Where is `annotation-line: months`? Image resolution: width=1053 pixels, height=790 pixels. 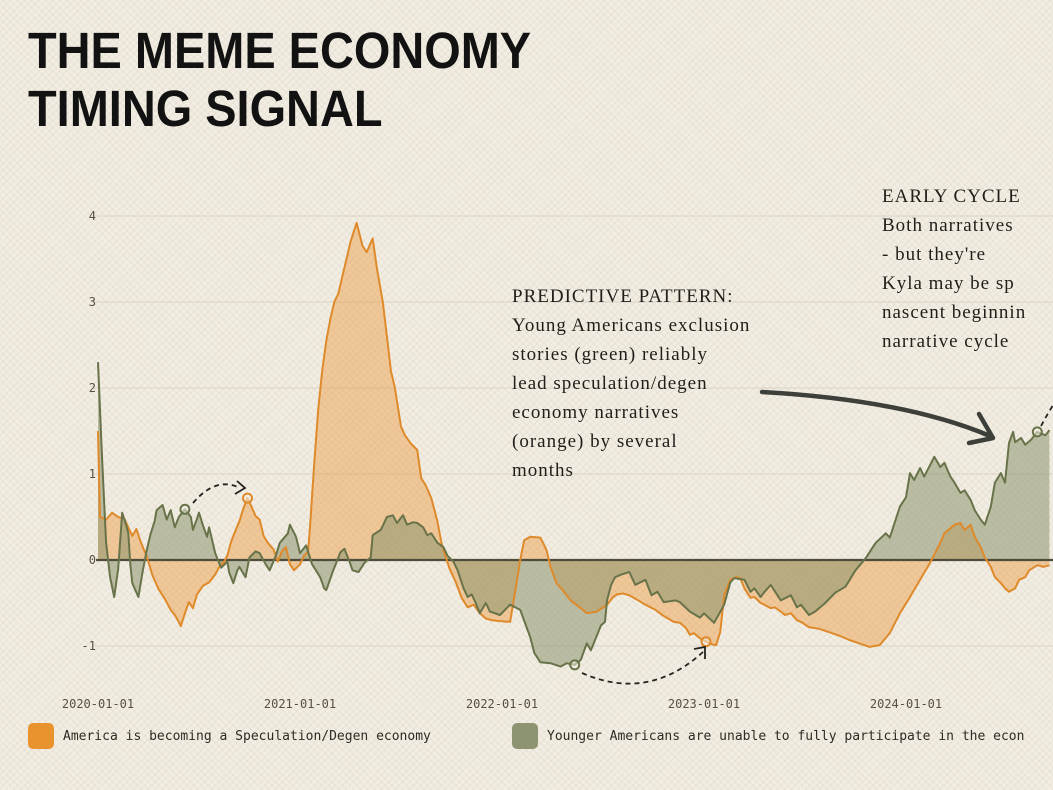 annotation-line: months is located at coordinates (543, 470).